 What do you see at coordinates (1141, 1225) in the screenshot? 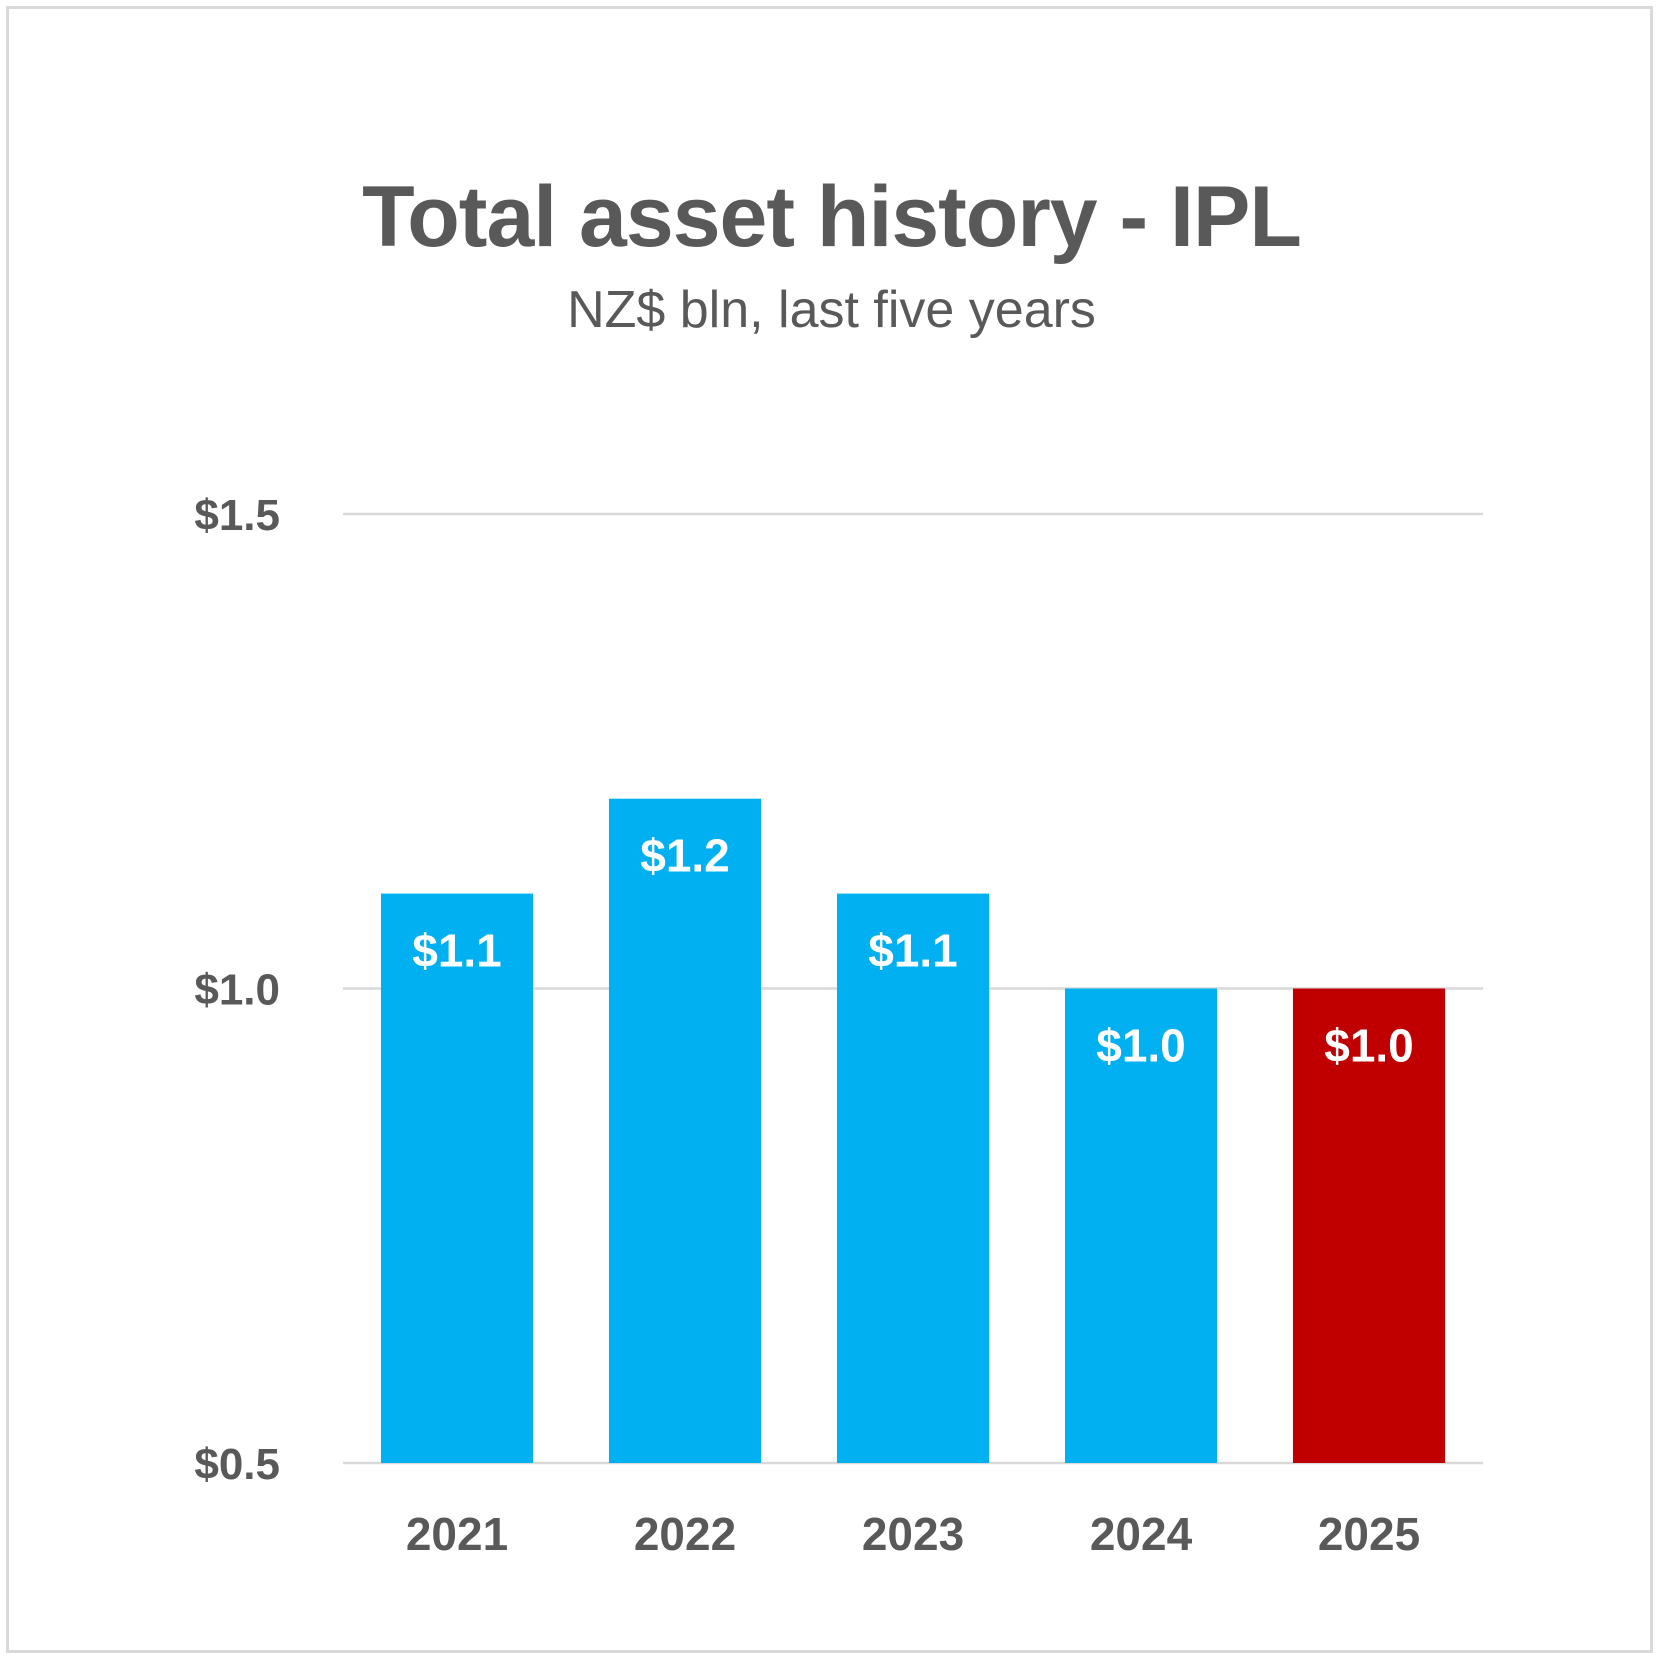
I see `bar-2024` at bounding box center [1141, 1225].